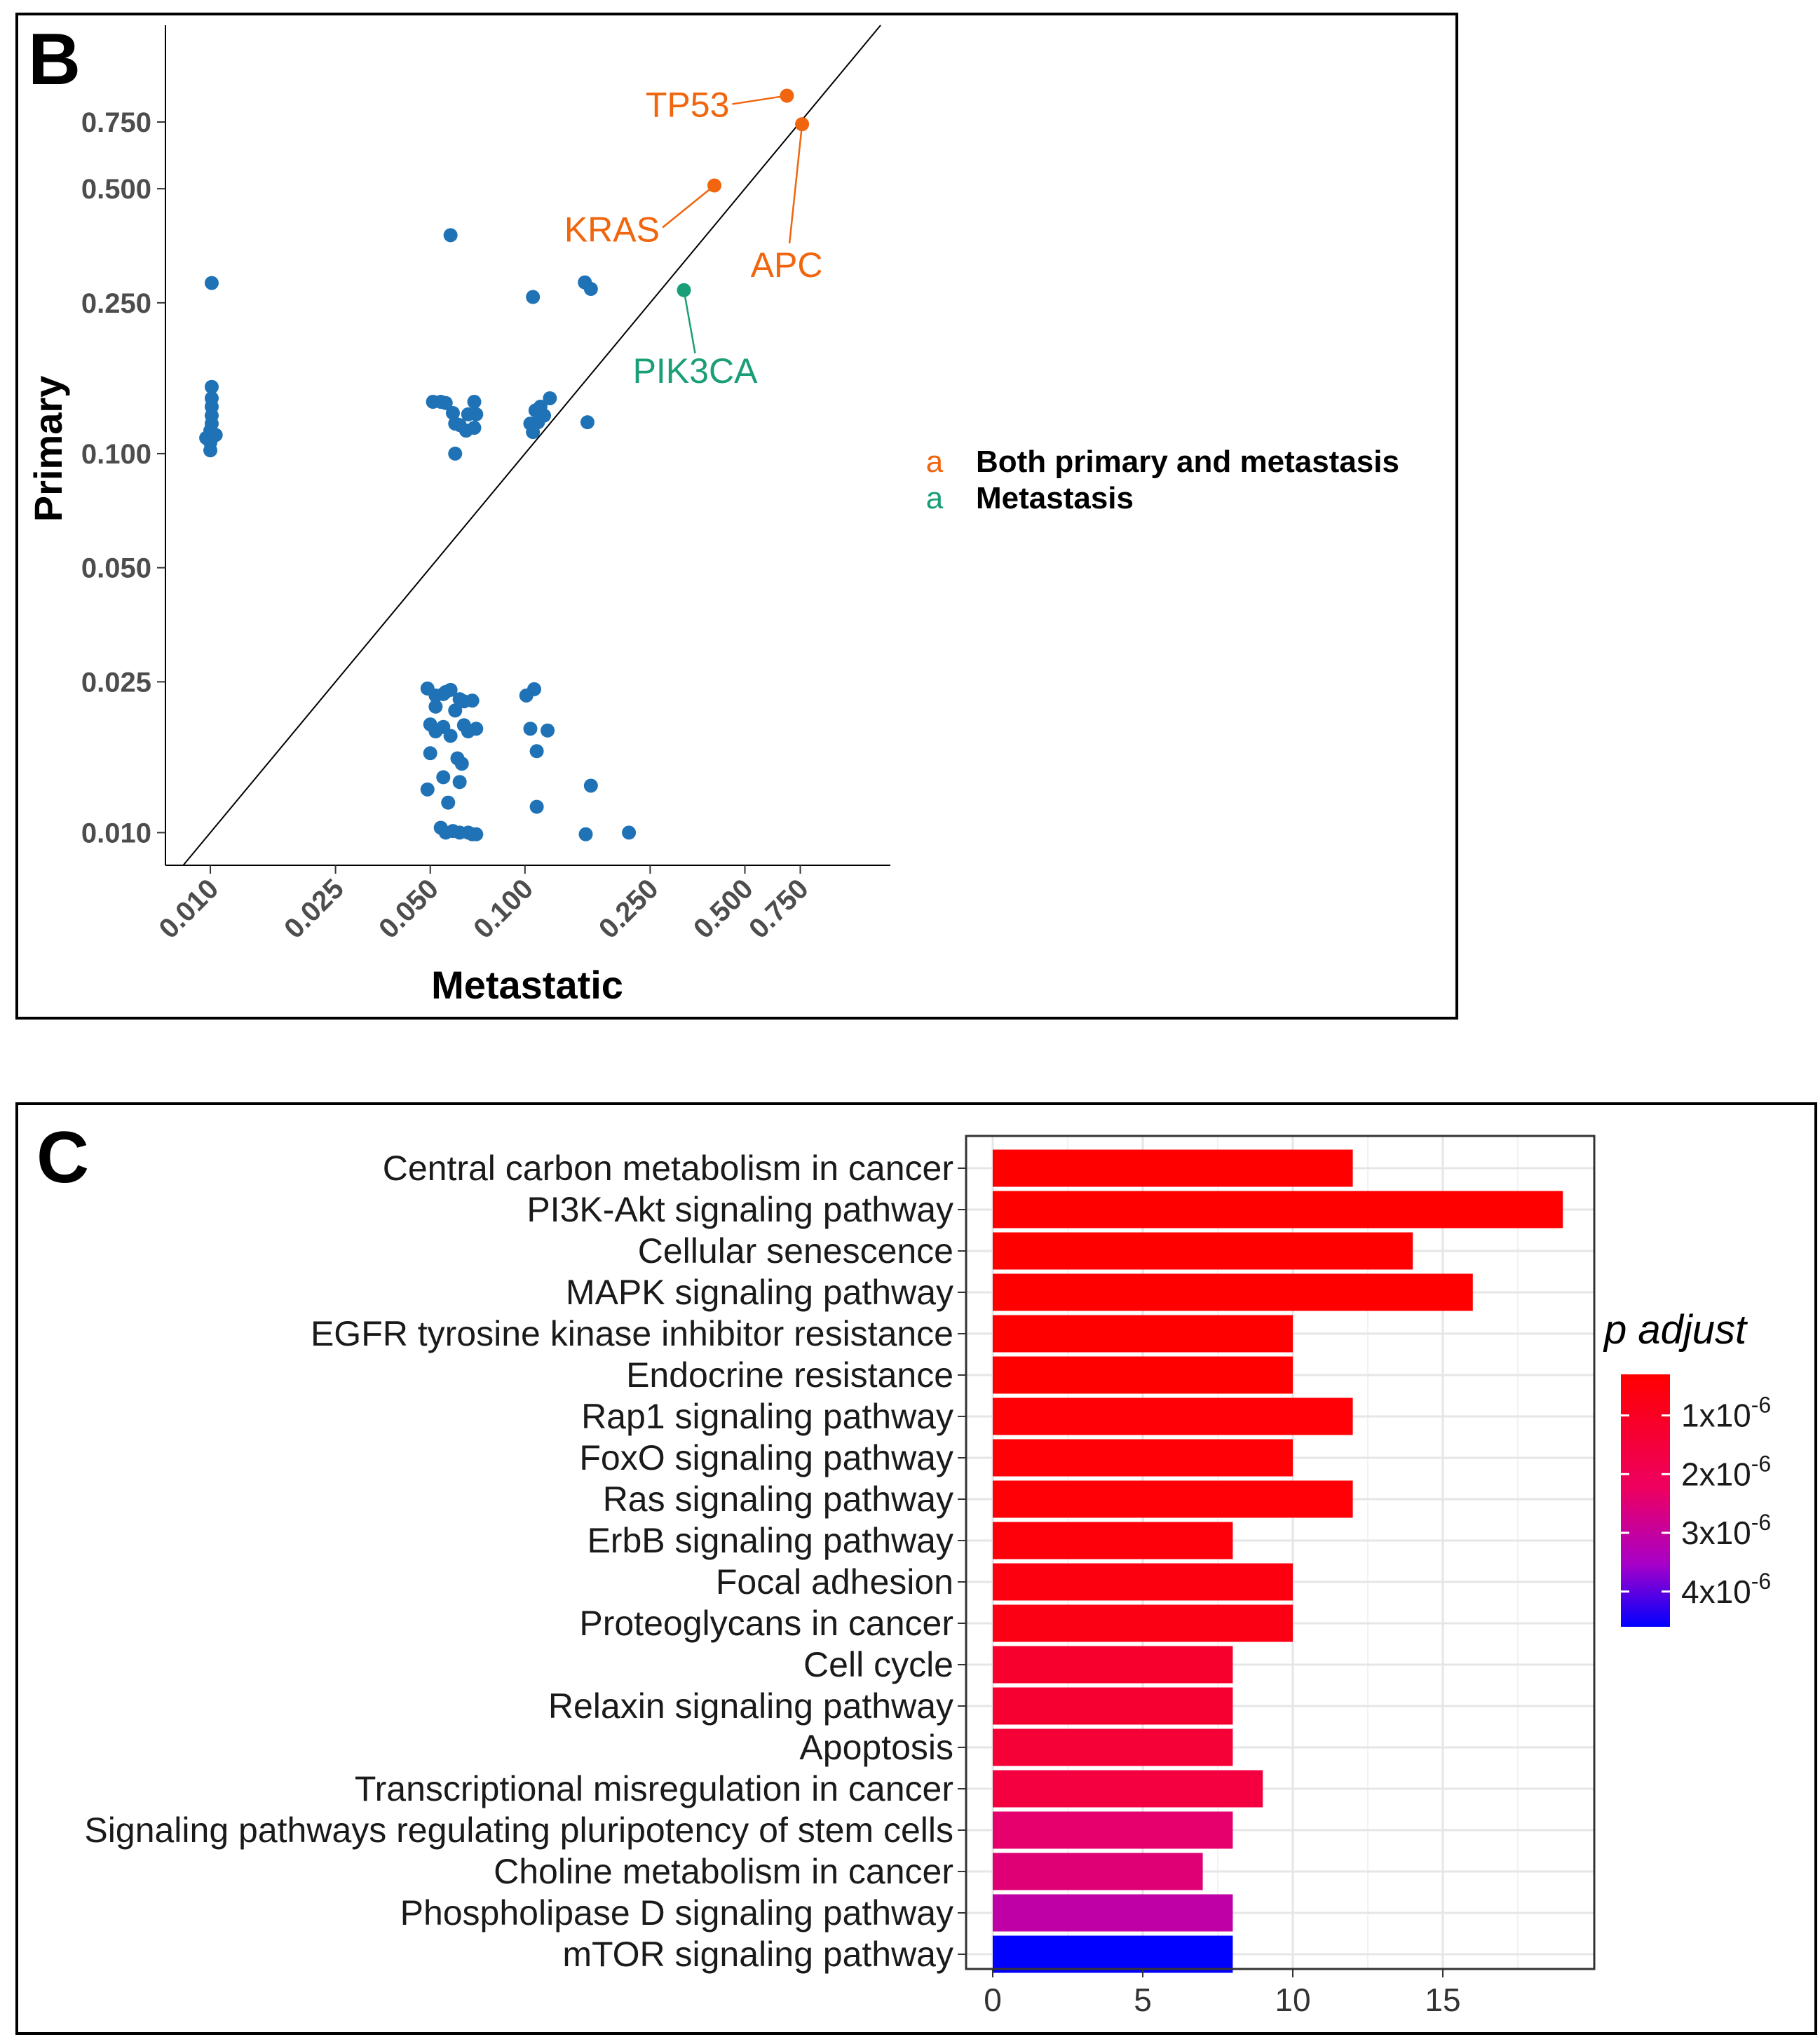 The height and width of the screenshot is (2044, 1820). Describe the element at coordinates (48, 449) in the screenshot. I see `y-axis-title: Primary` at that location.